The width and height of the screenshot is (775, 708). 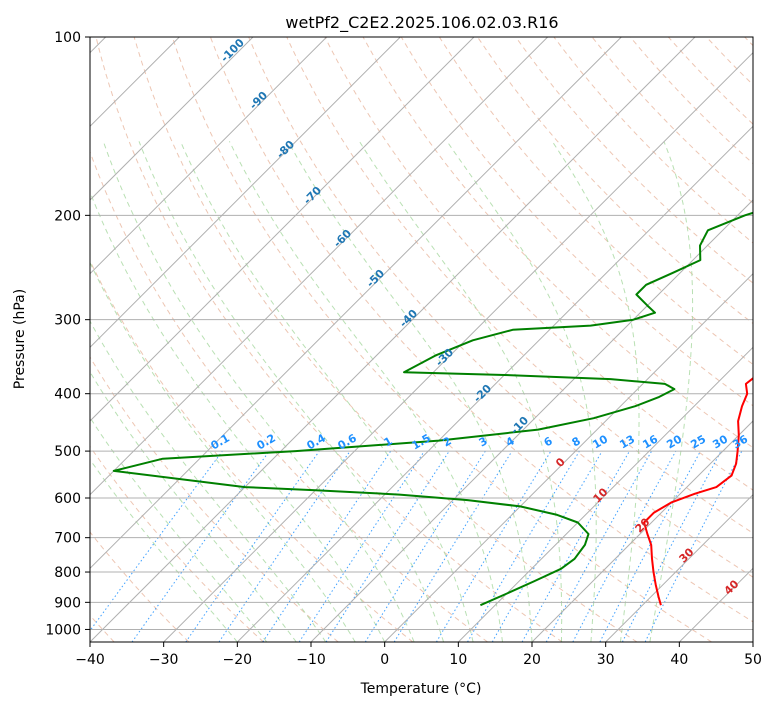 I want to click on x-tick-label: 20, so click(x=532, y=660).